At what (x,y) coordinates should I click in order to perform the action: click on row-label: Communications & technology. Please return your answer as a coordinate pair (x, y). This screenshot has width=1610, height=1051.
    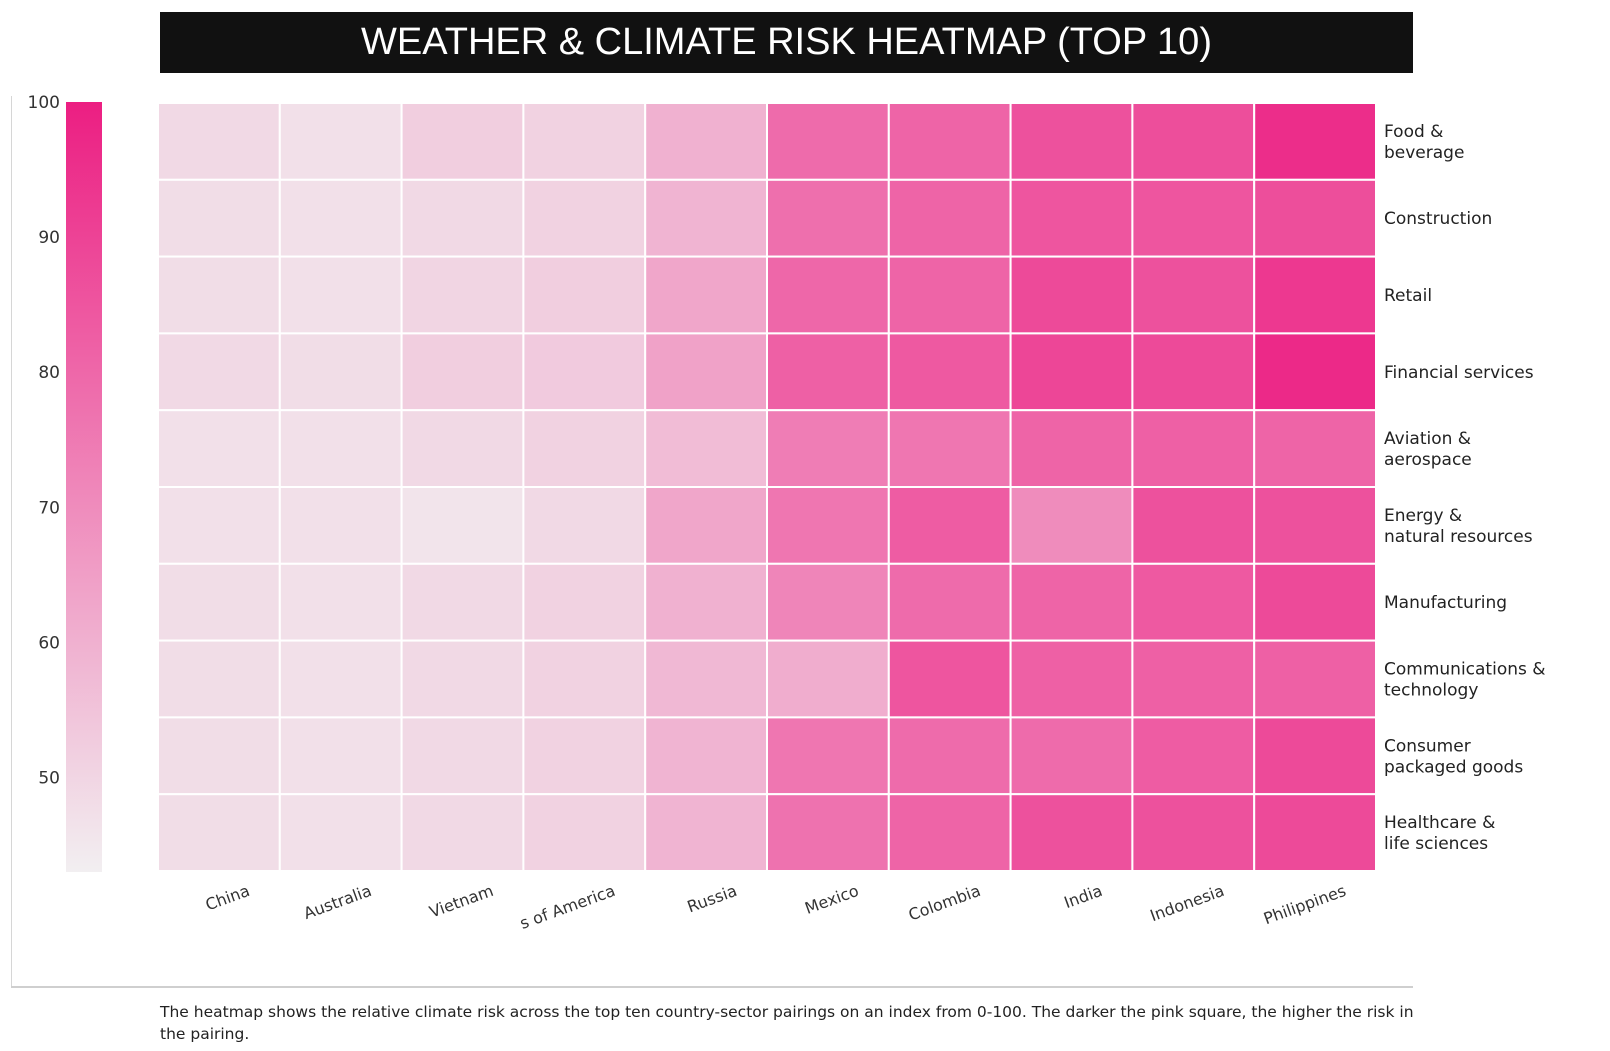
    Looking at the image, I should click on (1465, 680).